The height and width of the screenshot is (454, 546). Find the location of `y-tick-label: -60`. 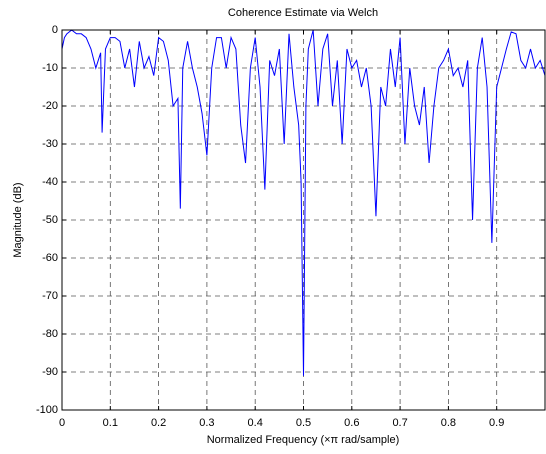

y-tick-label: -60 is located at coordinates (50, 258).